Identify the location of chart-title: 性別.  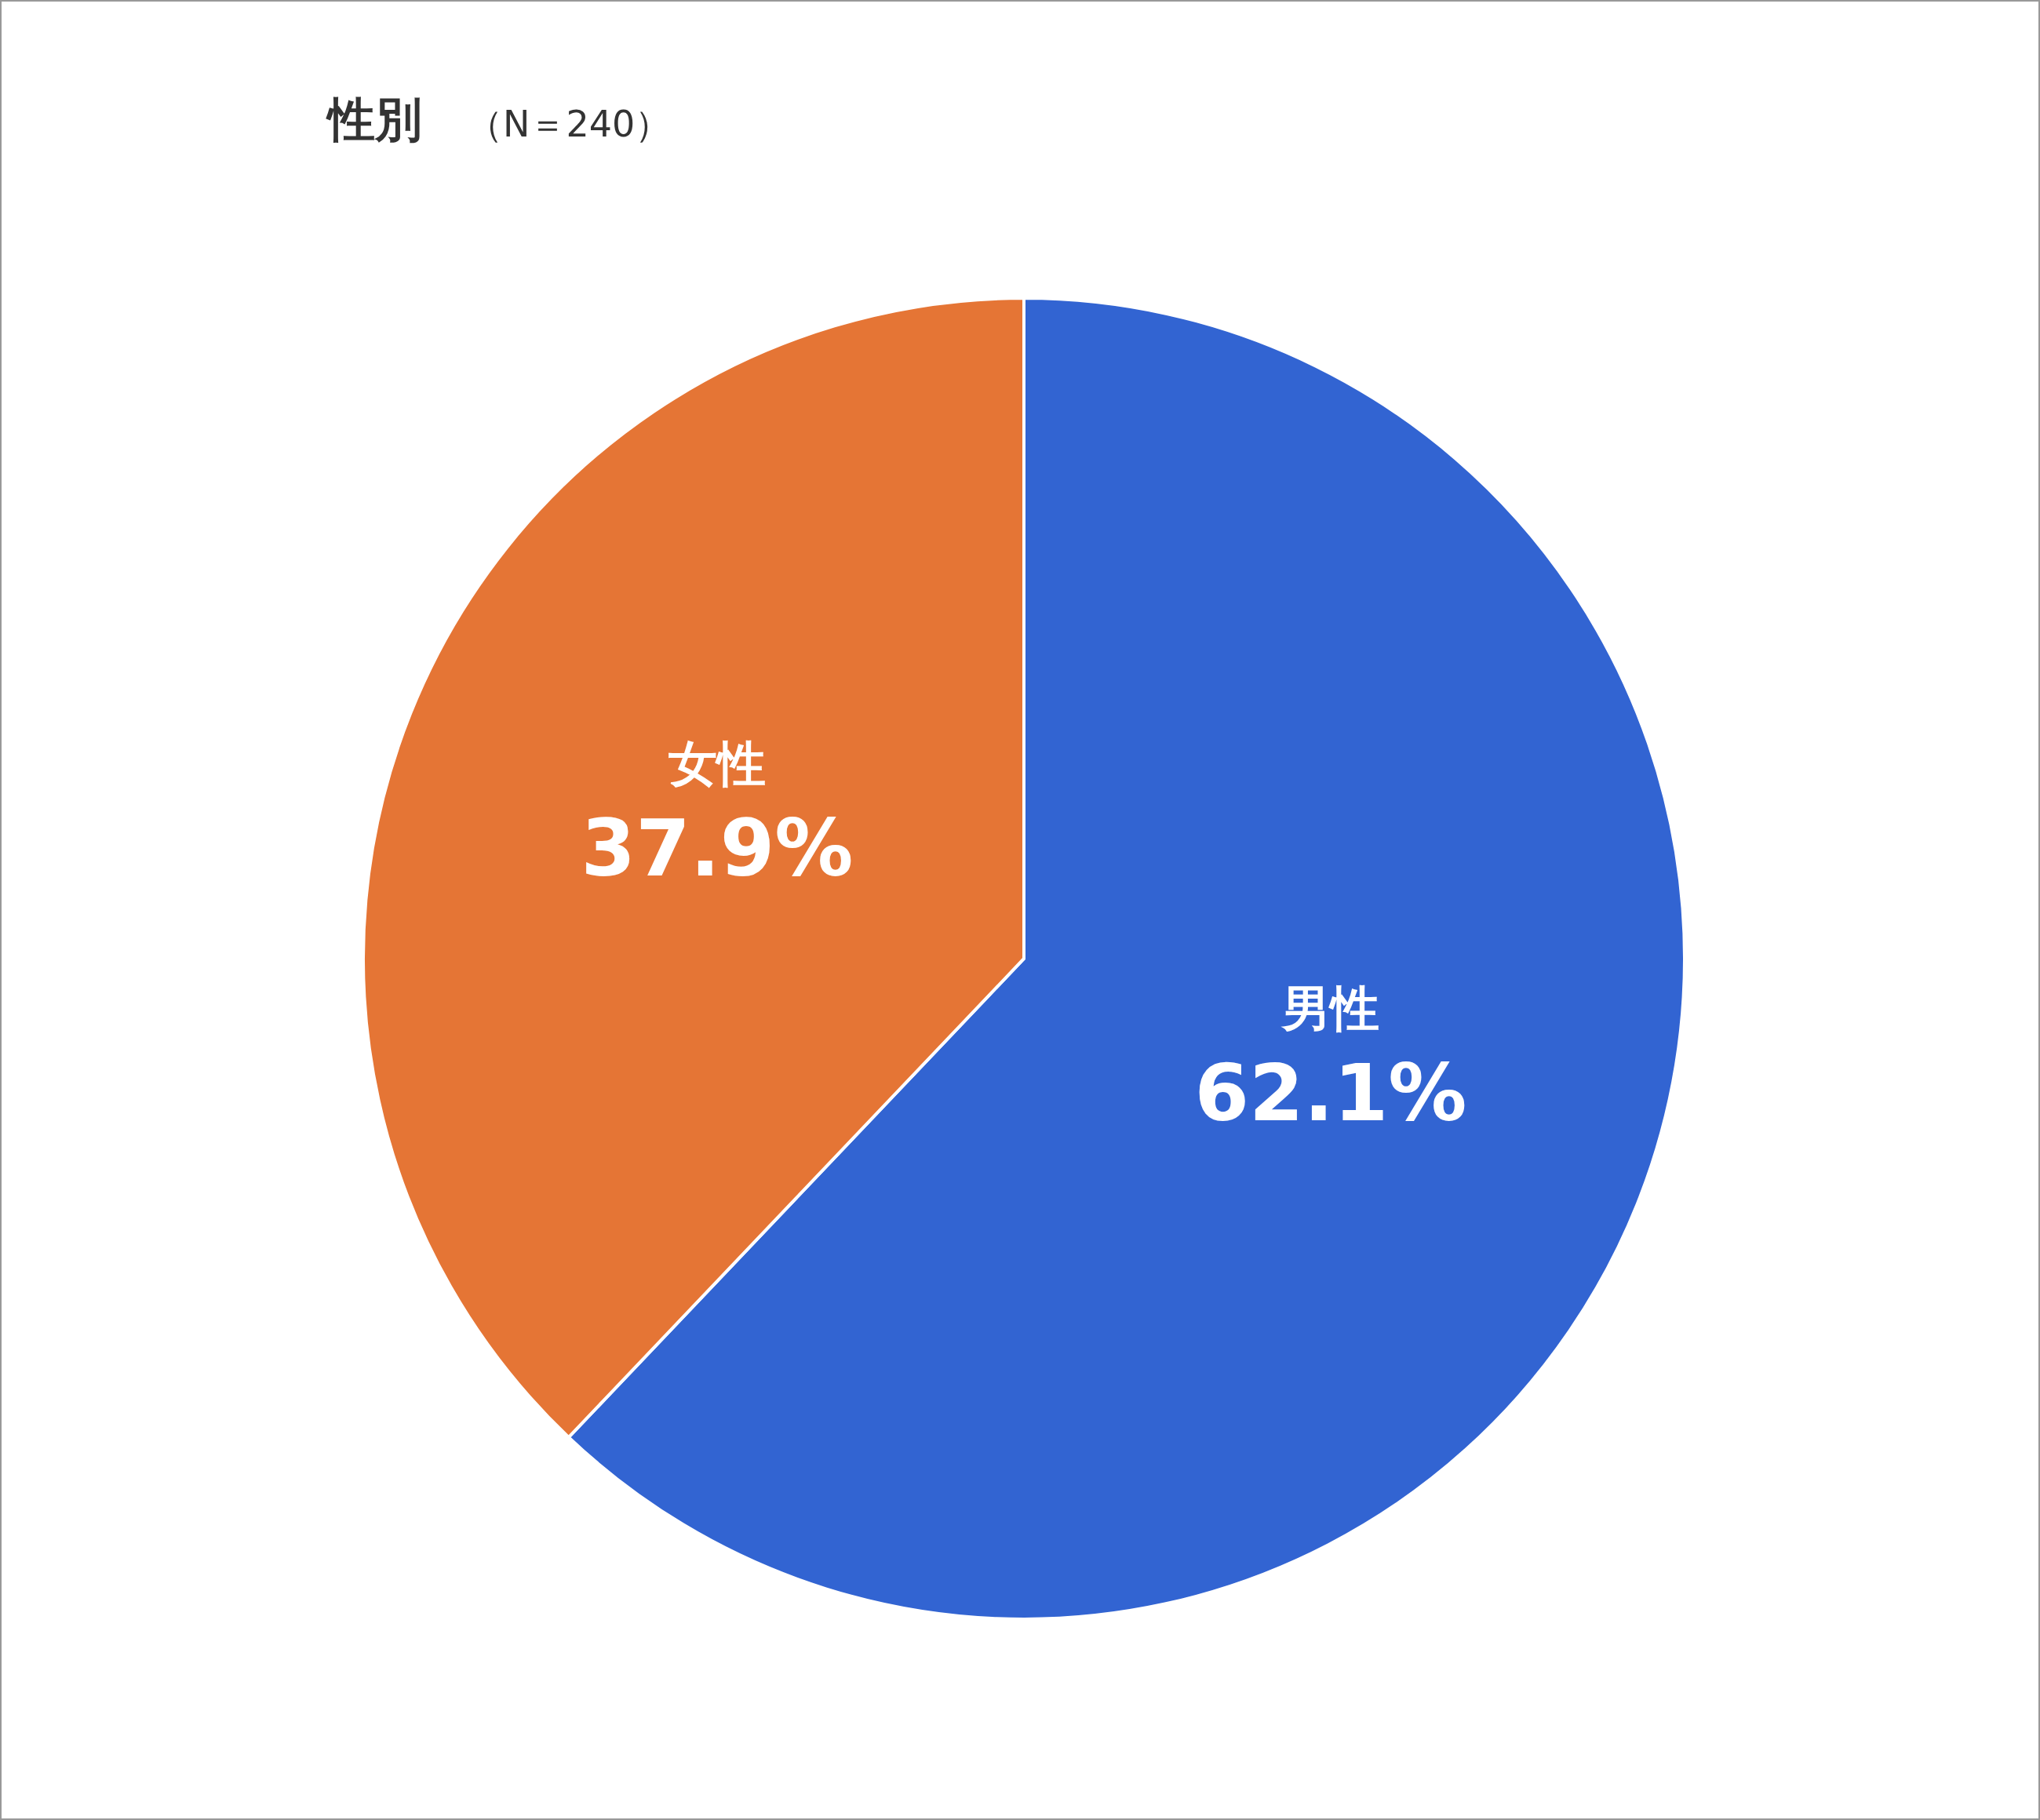
(374, 119).